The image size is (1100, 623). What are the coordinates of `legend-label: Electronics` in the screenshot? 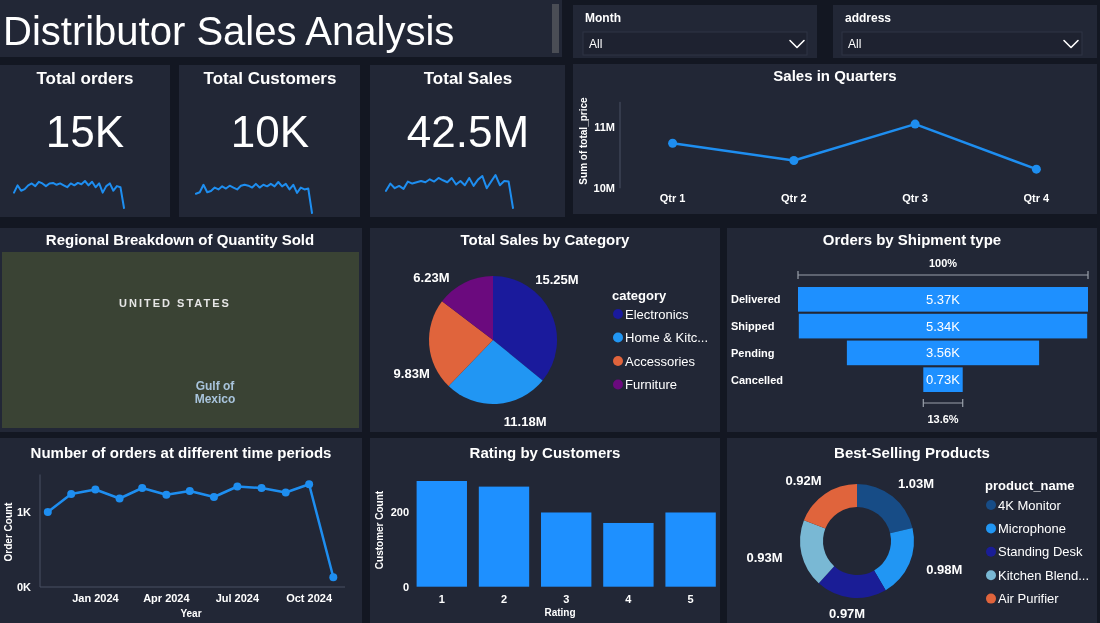 It's located at (657, 314).